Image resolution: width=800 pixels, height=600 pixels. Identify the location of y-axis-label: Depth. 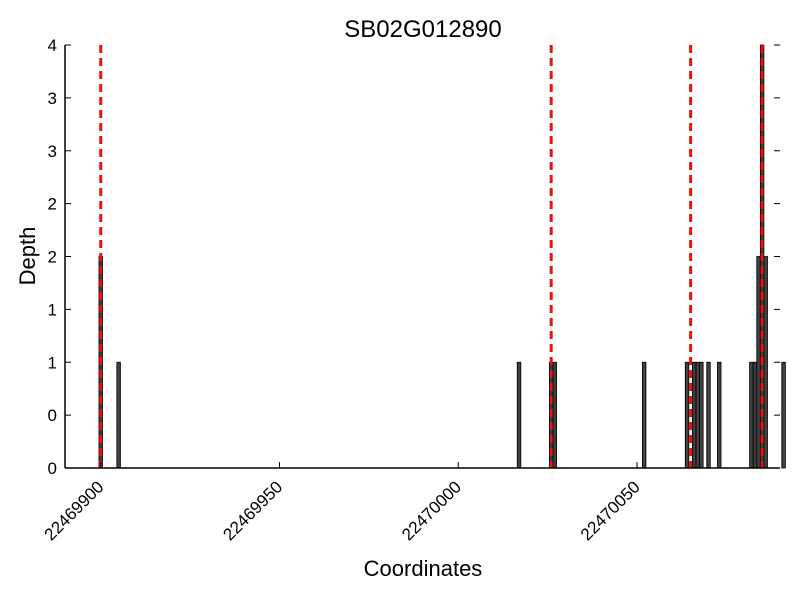
(27, 256).